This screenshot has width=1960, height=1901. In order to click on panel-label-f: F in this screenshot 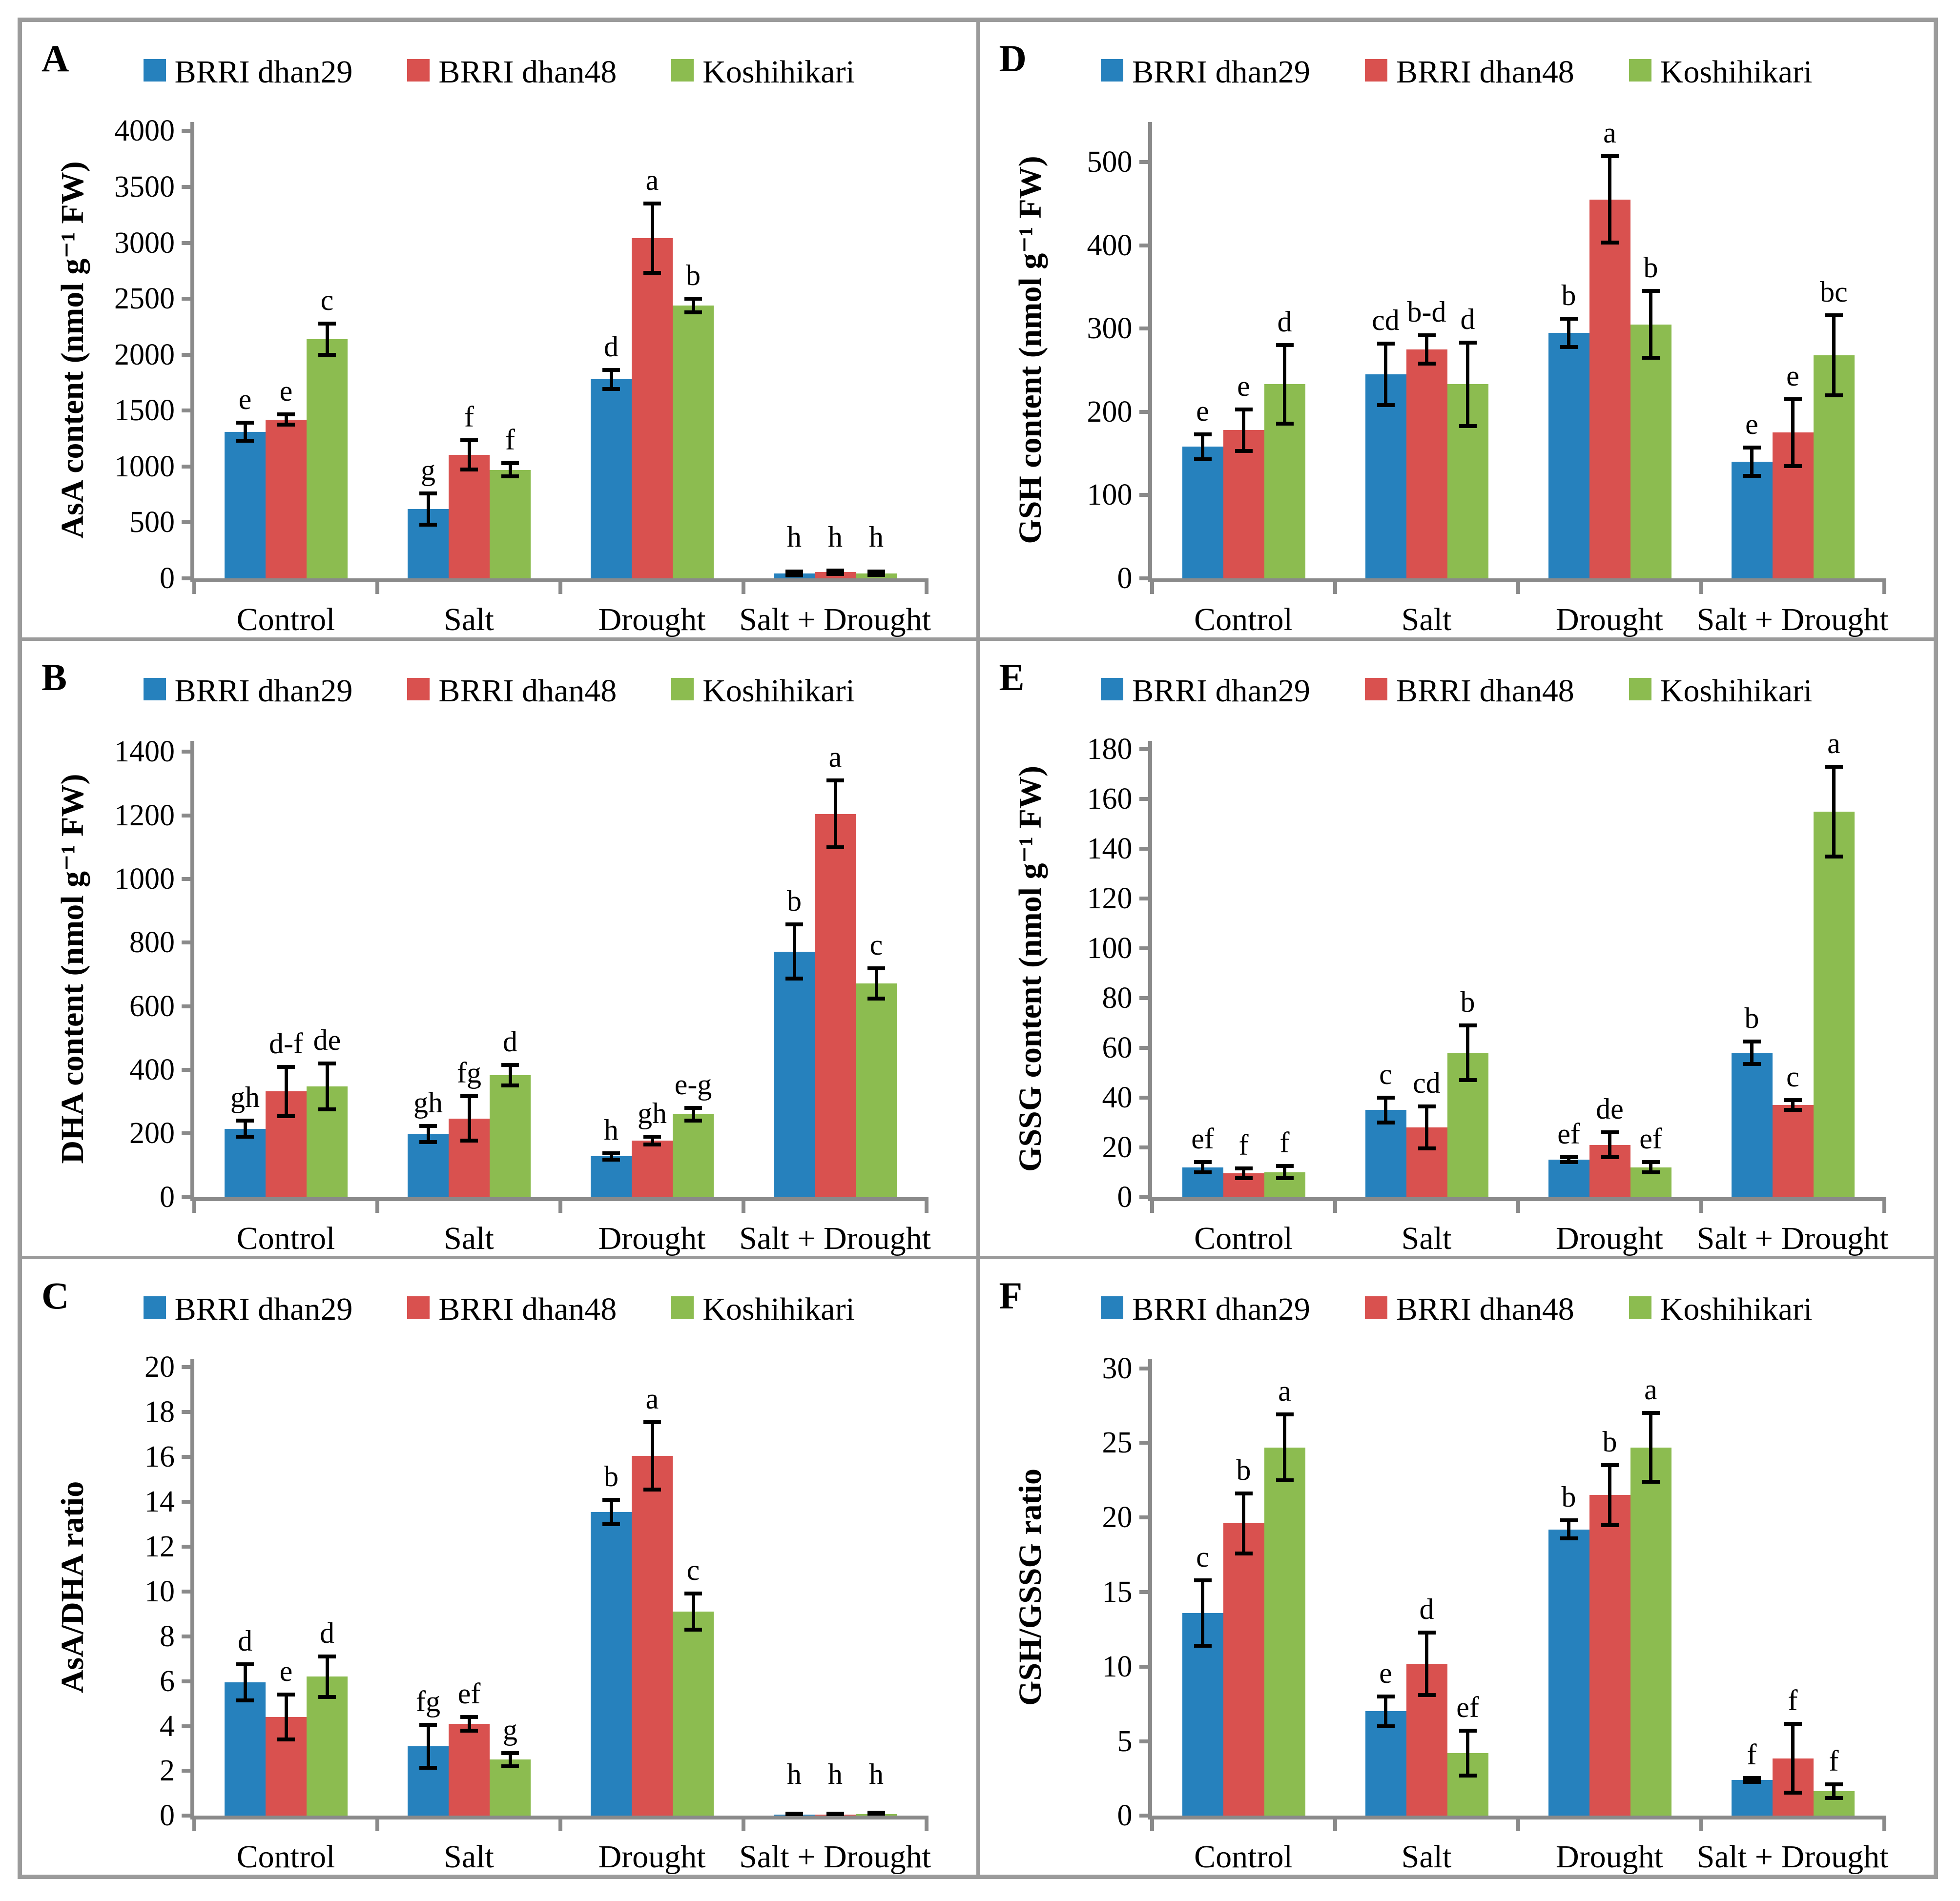, I will do `click(1011, 1296)`.